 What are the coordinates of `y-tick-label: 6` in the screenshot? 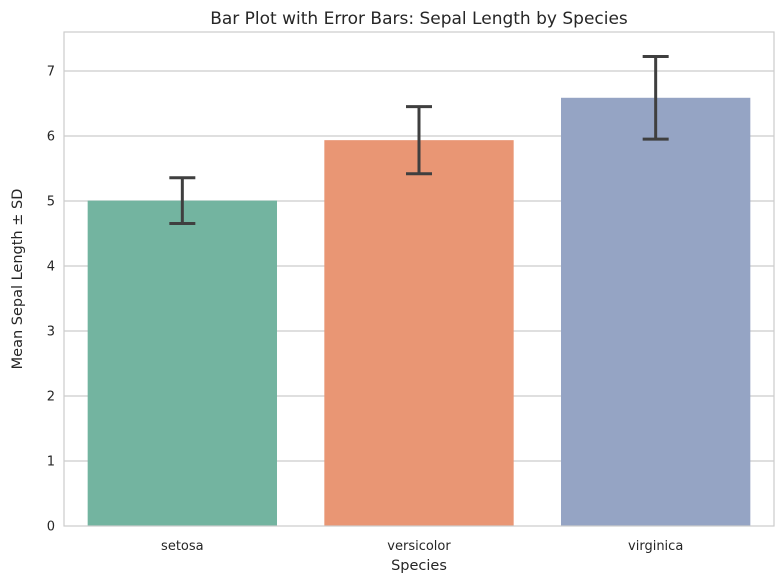 It's located at (51, 137).